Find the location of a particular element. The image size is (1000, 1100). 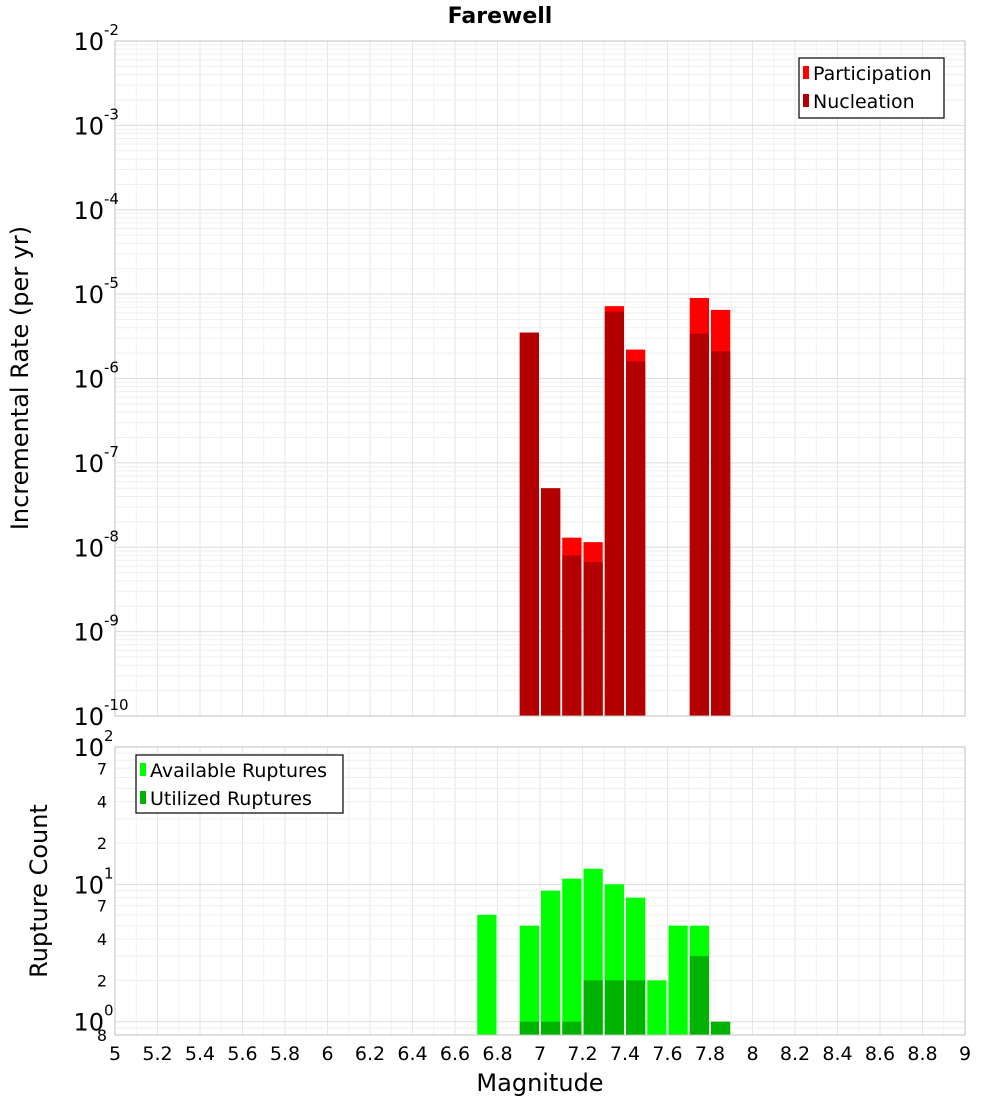

x-tick-0: 5 is located at coordinates (115, 1054).